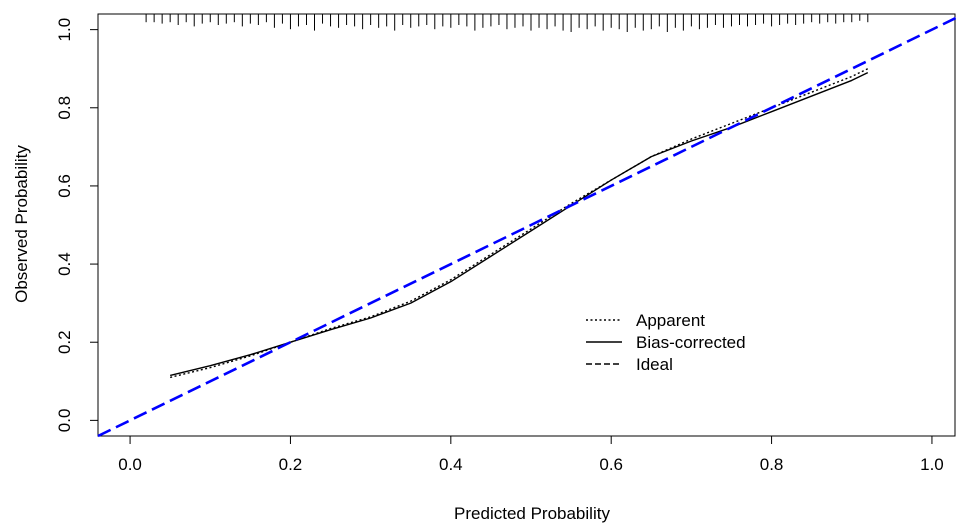  Describe the element at coordinates (64, 186) in the screenshot. I see `y-tick-label: 0.6` at that location.